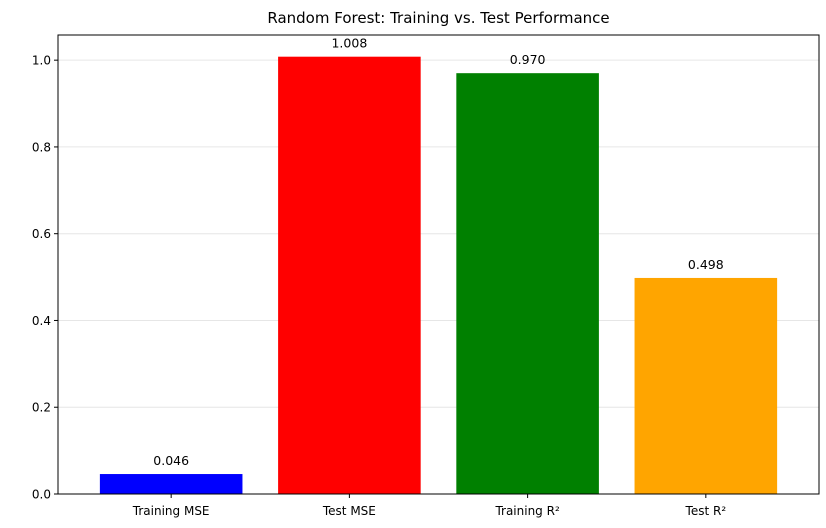  I want to click on y-axis-ticks: 0.0 0.2 0.4 0.6 0.8 1.0, so click(45, 278).